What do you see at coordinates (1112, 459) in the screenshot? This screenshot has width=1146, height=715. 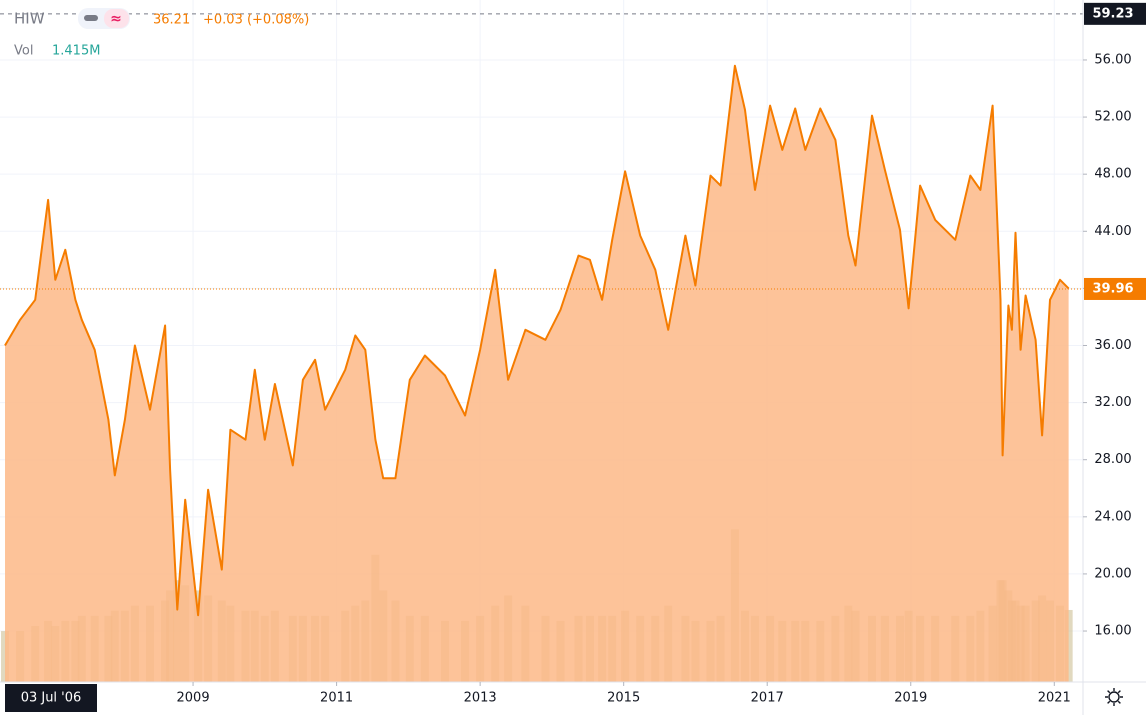 I see `y-tick-label: 28.00` at bounding box center [1112, 459].